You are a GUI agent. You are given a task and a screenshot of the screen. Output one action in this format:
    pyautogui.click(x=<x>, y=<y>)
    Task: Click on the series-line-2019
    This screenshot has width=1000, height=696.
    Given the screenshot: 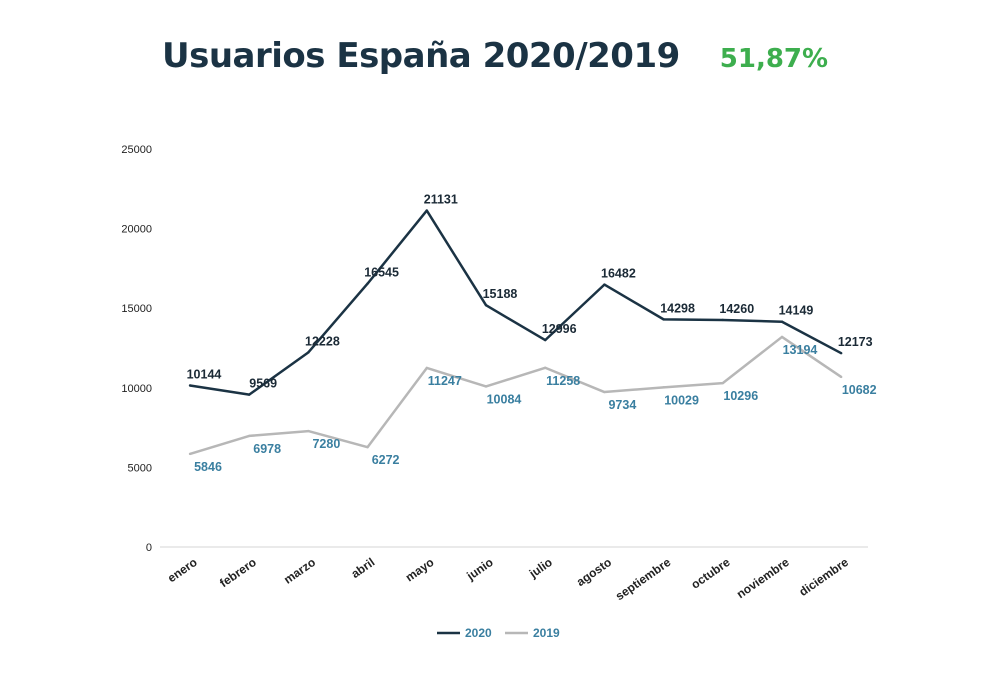 What is the action you would take?
    pyautogui.click(x=515, y=395)
    